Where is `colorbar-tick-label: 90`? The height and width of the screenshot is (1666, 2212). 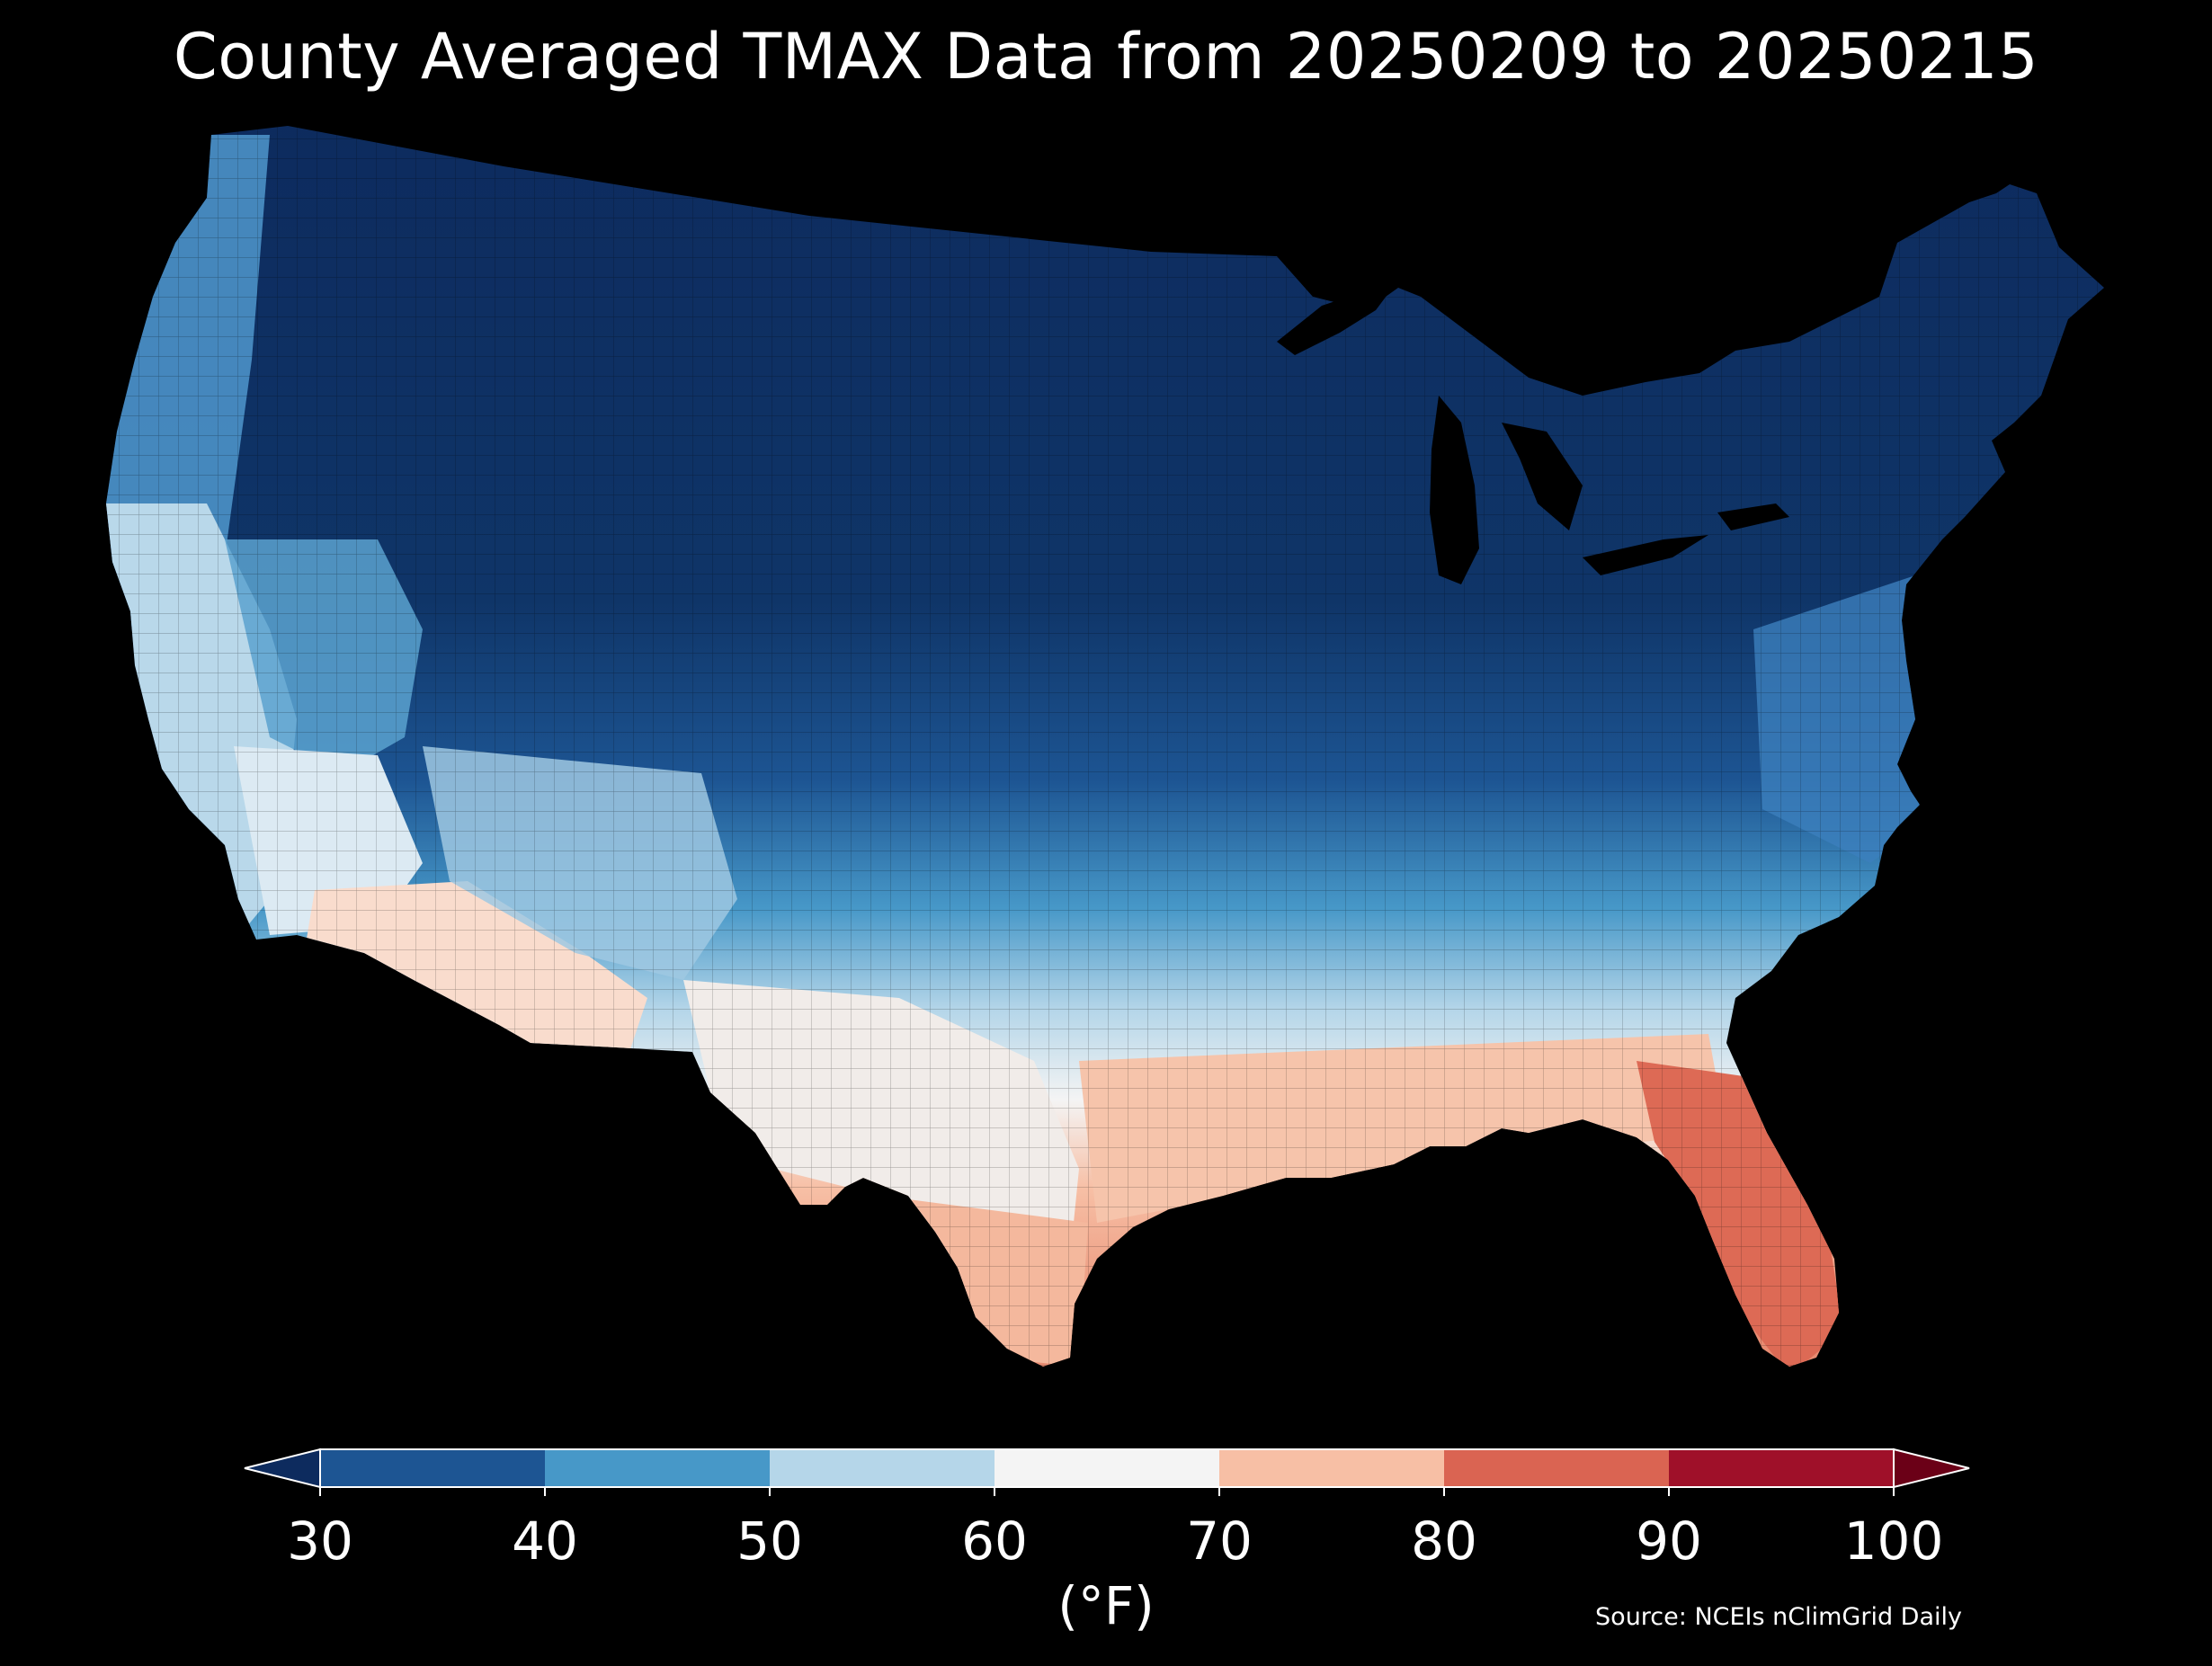
colorbar-tick-label: 90 is located at coordinates (1669, 1541).